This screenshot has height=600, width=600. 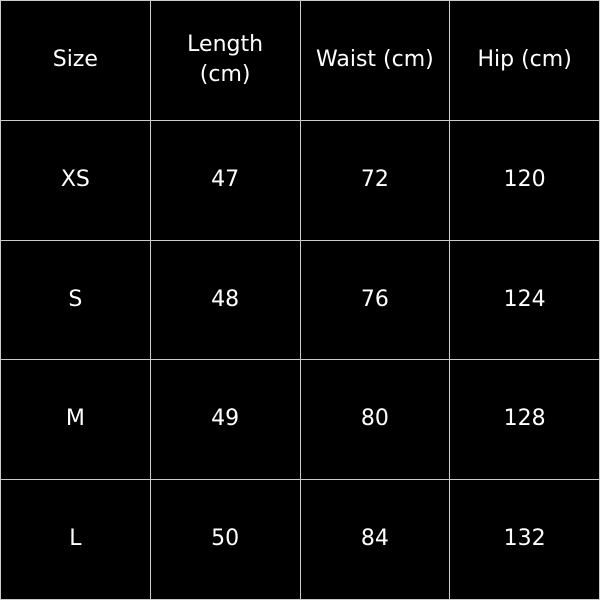 I want to click on table-cell: 48, so click(x=224, y=299).